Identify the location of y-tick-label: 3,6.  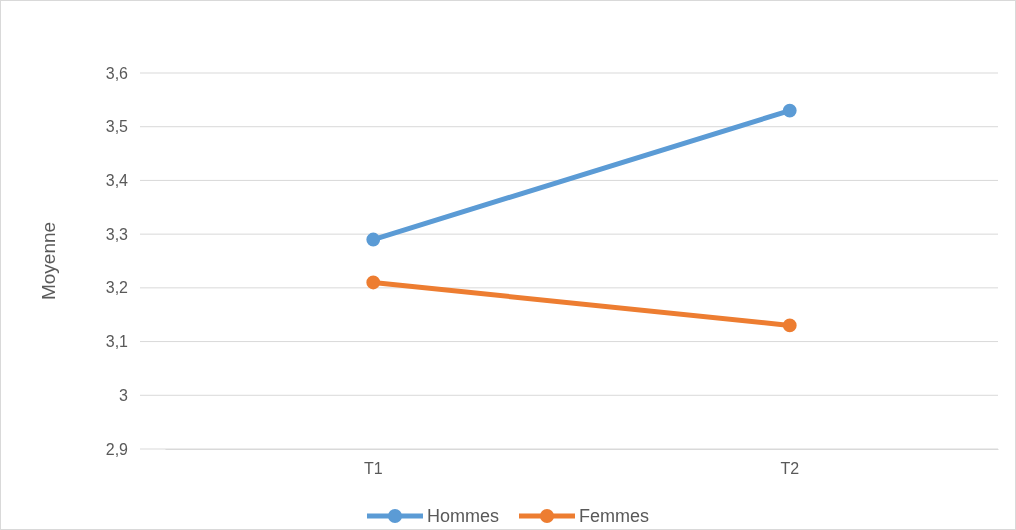
(117, 73).